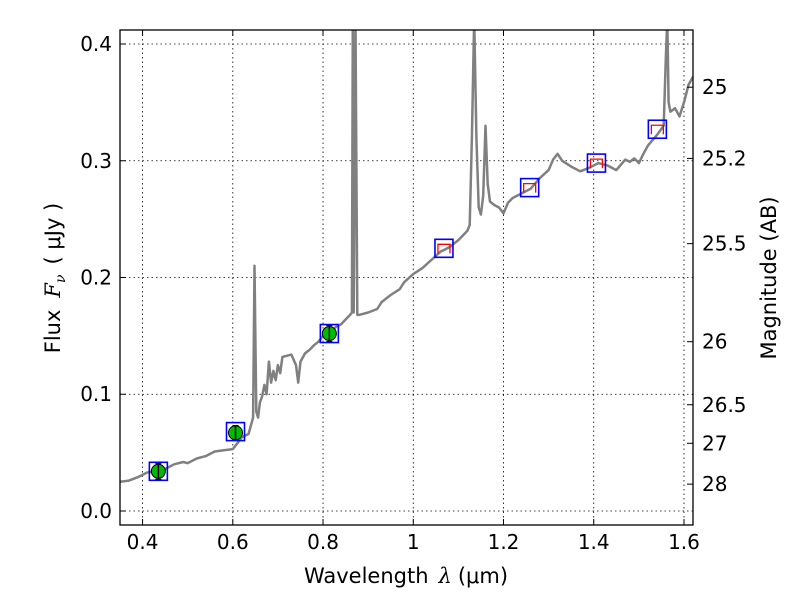 This screenshot has height=600, width=800. What do you see at coordinates (96, 44) in the screenshot?
I see `y-tick-label: 0.4` at bounding box center [96, 44].